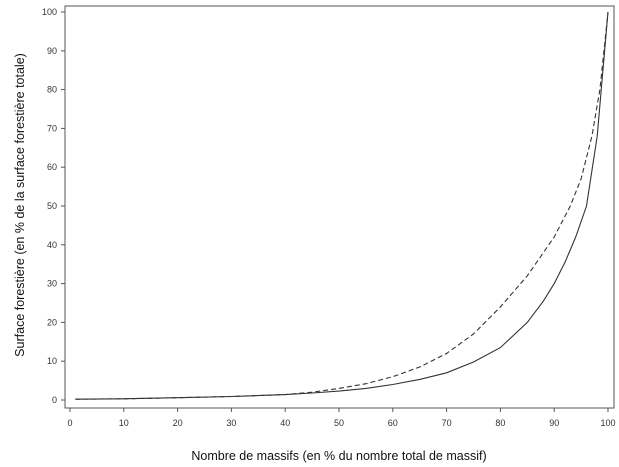 This screenshot has width=619, height=467. What do you see at coordinates (500, 423) in the screenshot?
I see `x-tick-label: 80` at bounding box center [500, 423].